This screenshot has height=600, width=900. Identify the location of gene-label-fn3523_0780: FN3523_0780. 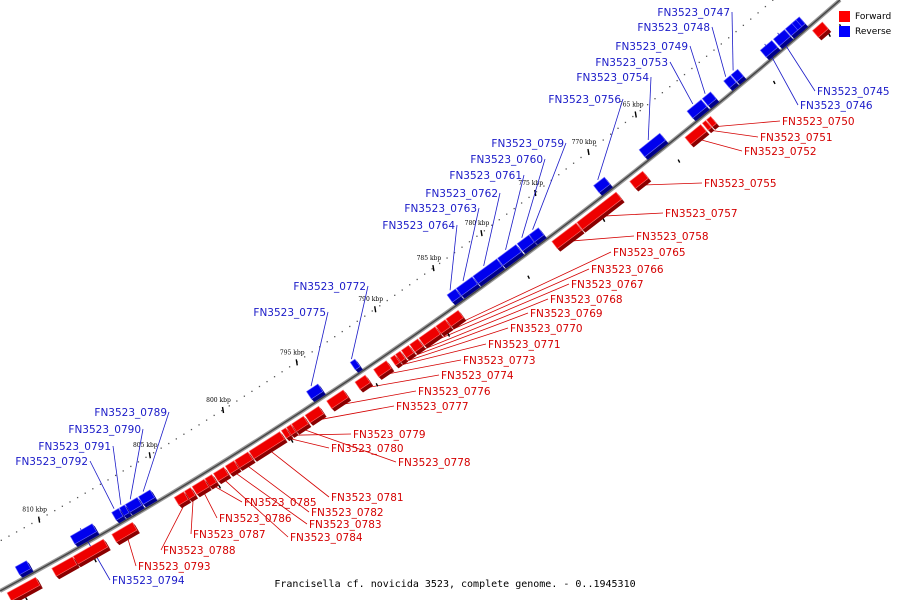
(367, 449).